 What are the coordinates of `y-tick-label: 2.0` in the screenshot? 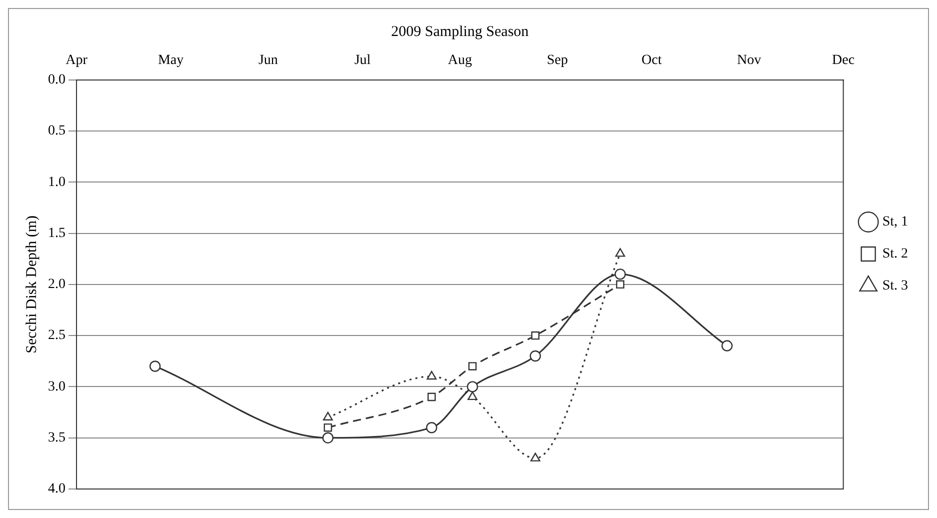 It's located at (57, 284).